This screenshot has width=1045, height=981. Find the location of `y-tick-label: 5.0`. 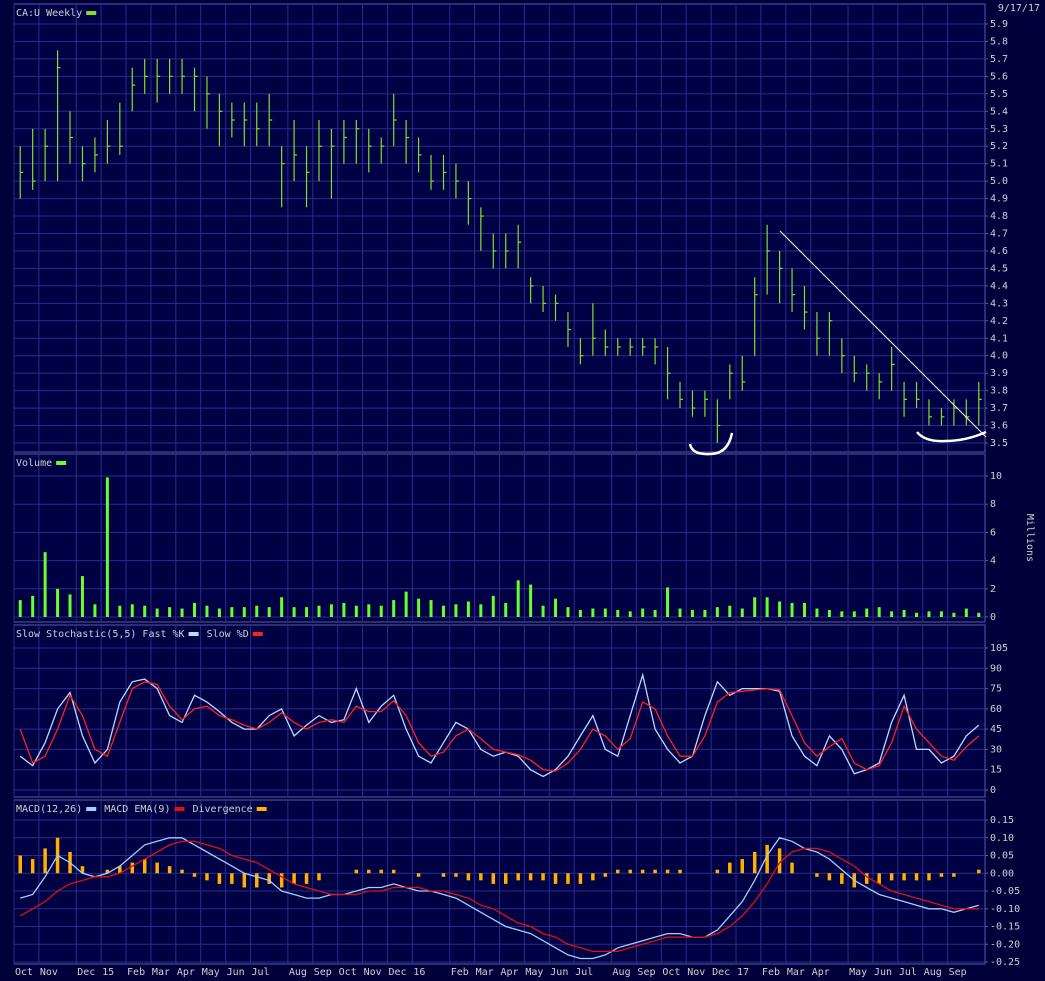

y-tick-label: 5.0 is located at coordinates (999, 181).